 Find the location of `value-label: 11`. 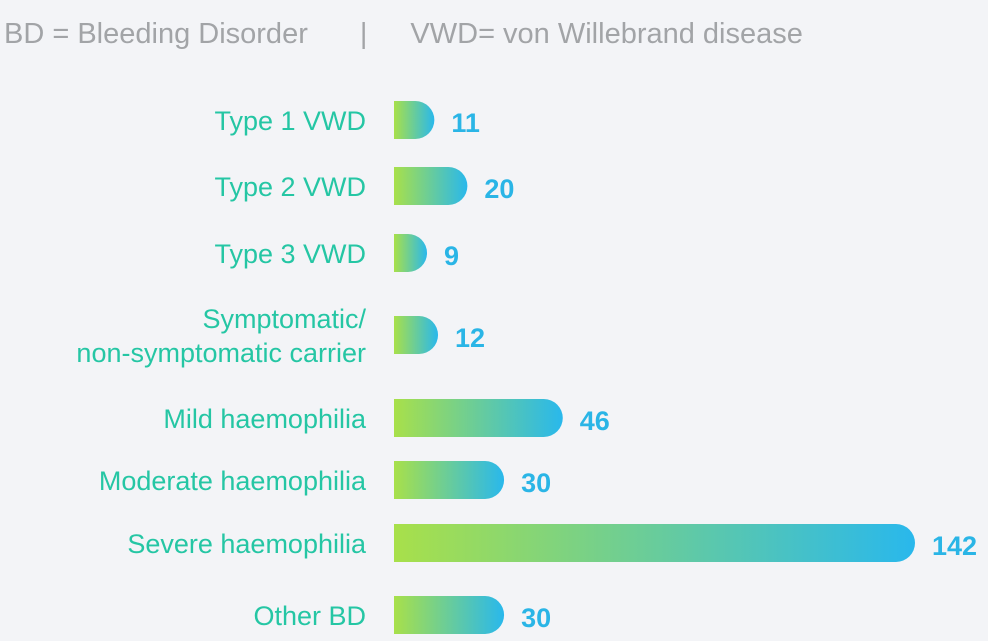

value-label: 11 is located at coordinates (465, 123).